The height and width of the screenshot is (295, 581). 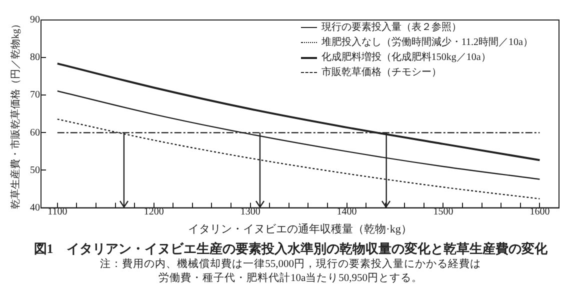 What do you see at coordinates (290, 279) in the screenshot?
I see `text: 労働費・種子代・肥料代計10a当たり50,950円とする。` at bounding box center [290, 279].